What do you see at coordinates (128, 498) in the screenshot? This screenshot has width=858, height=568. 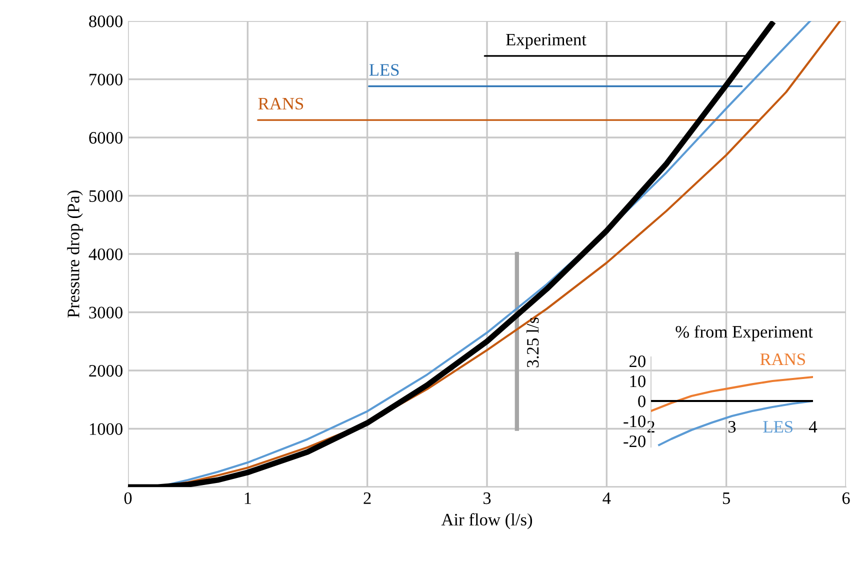 I see `x-tick-label: 0` at bounding box center [128, 498].